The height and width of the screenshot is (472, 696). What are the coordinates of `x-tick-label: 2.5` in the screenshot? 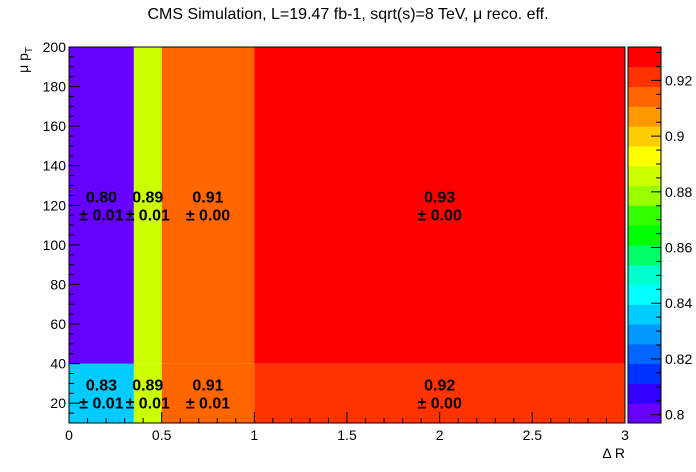 It's located at (533, 435).